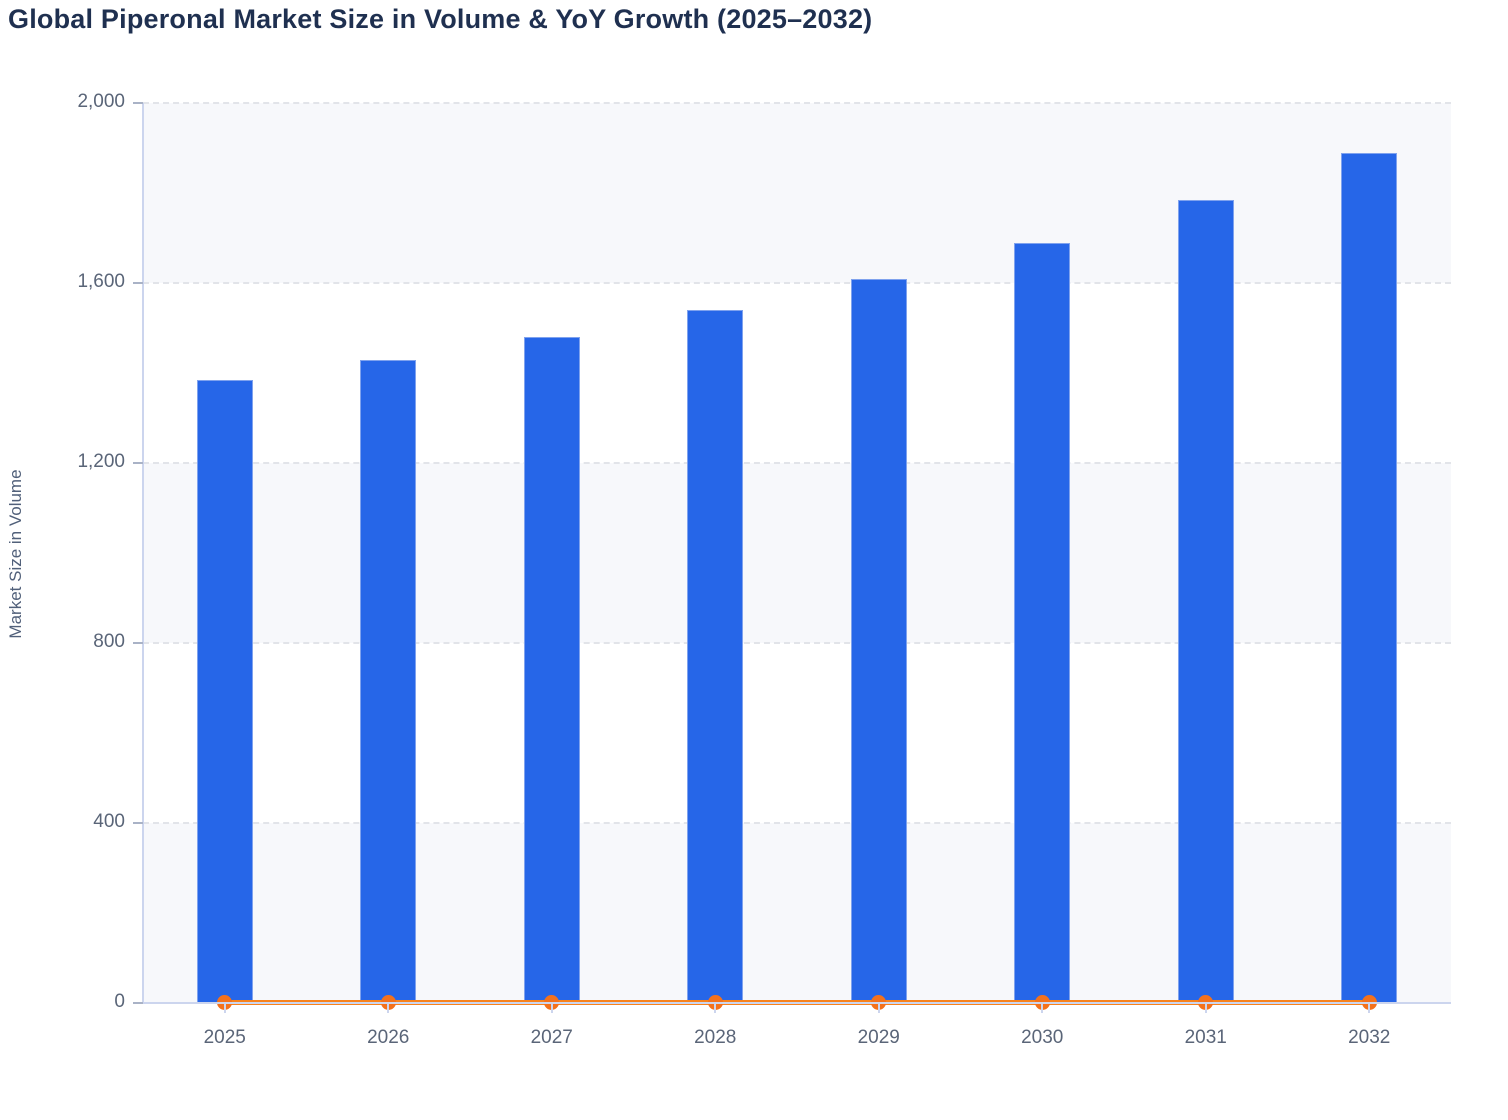  Describe the element at coordinates (388, 1037) in the screenshot. I see `x-axis-label-2026: 2026` at that location.